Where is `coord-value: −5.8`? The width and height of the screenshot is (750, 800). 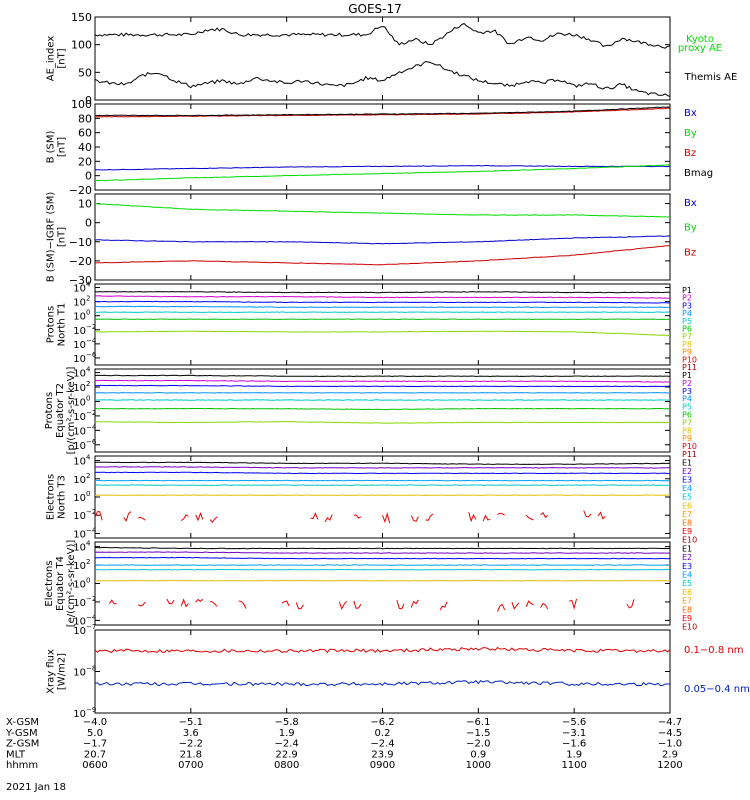
coord-value: −5.8 is located at coordinates (287, 722).